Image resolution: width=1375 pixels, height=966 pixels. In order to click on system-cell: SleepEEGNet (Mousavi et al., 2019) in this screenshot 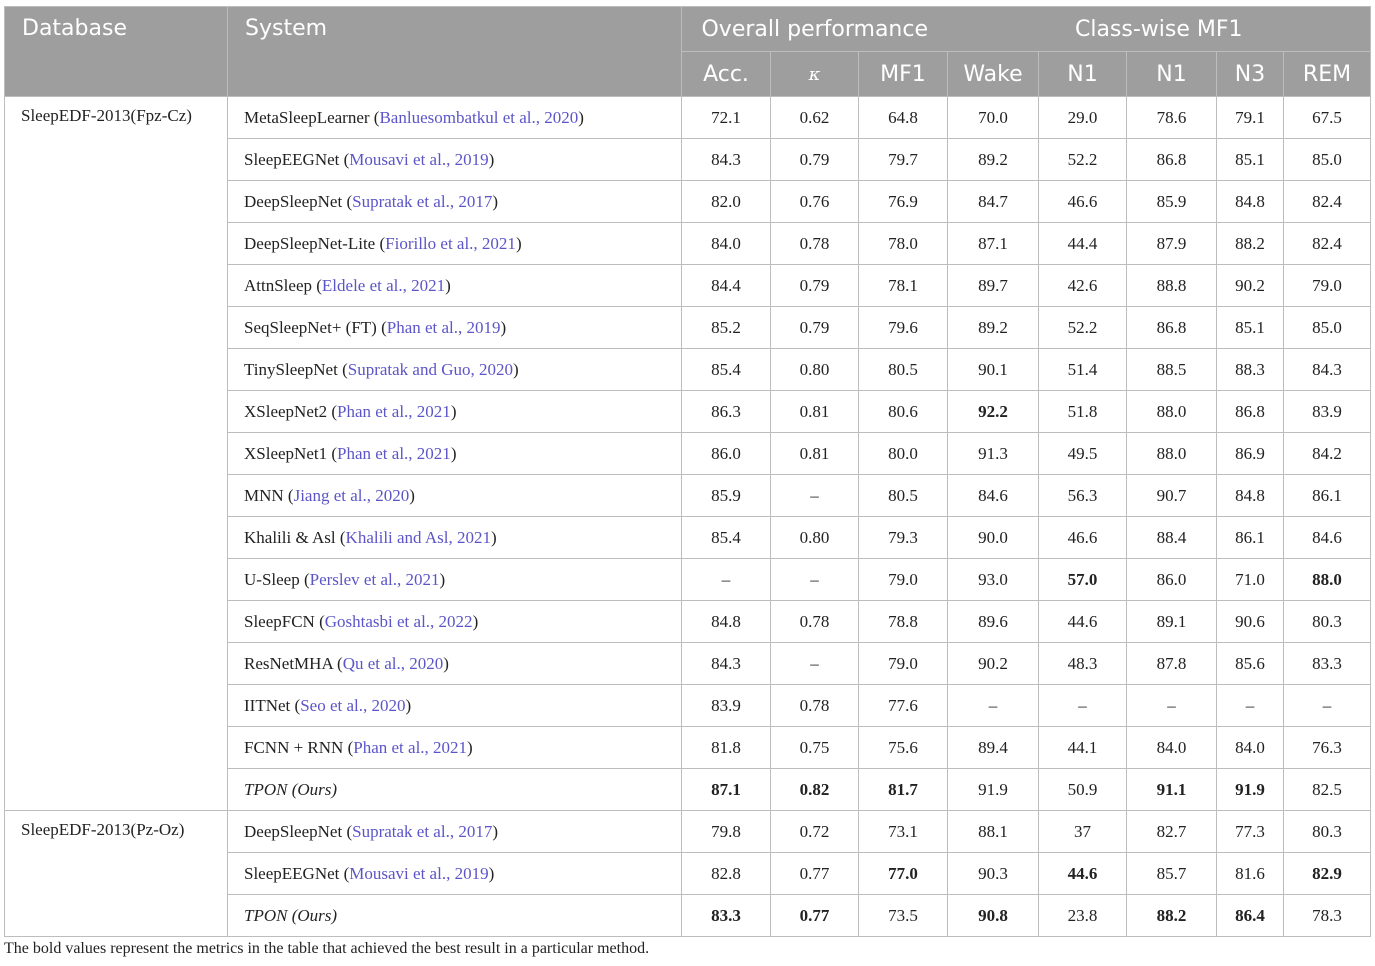, I will do `click(454, 873)`.